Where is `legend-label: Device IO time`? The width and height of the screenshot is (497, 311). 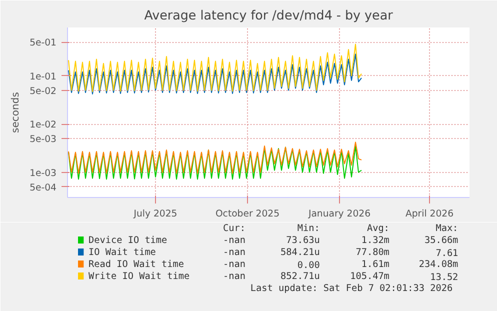 legend-label: Device IO time is located at coordinates (128, 240).